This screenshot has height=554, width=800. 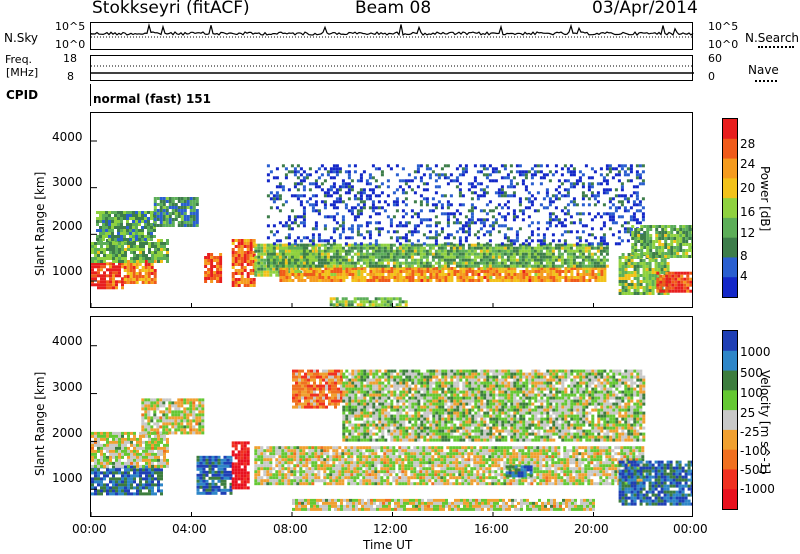 I want to click on power-region, so click(x=213, y=268).